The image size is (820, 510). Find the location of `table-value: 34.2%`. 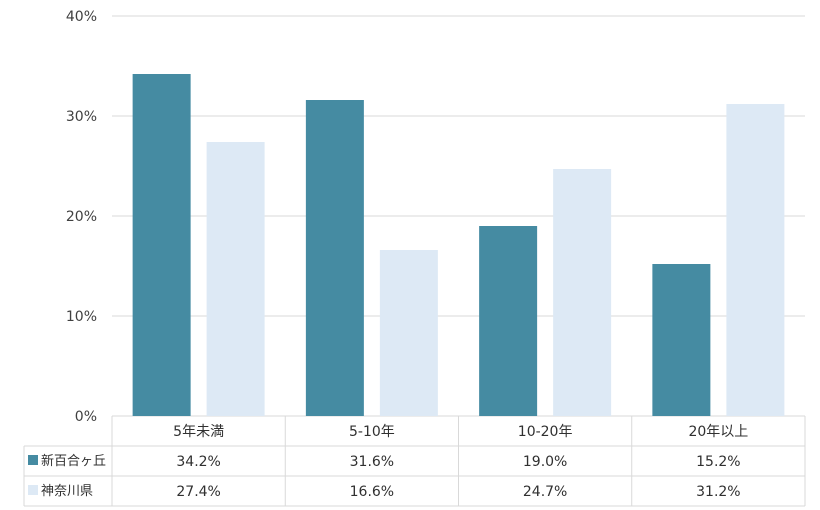

table-value: 34.2% is located at coordinates (198, 462).